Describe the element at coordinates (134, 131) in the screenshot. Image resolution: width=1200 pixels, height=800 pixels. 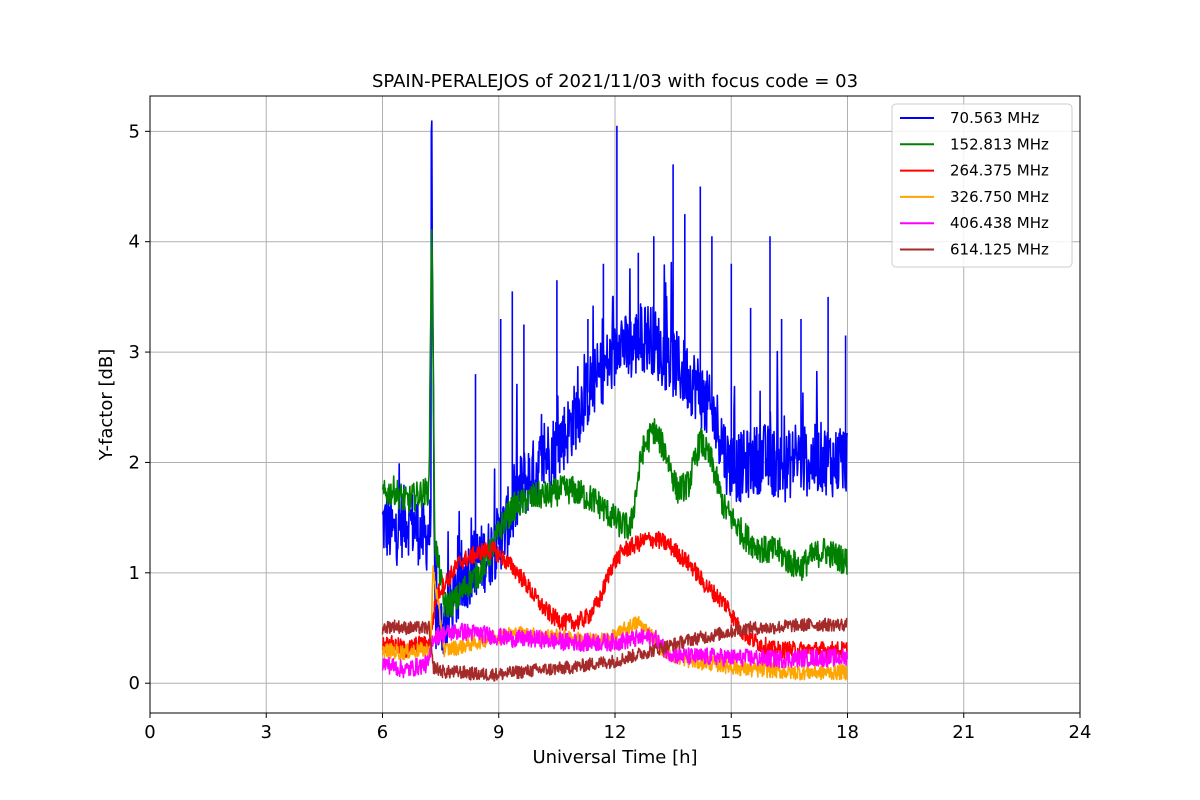
I see `y-tick-label: 5` at that location.